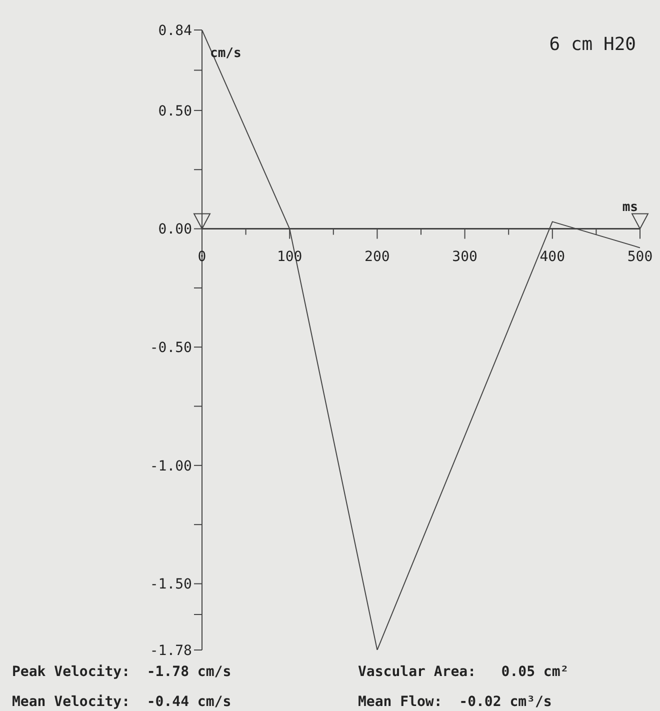 The width and height of the screenshot is (660, 711). I want to click on x-tick-label: 400, so click(553, 256).